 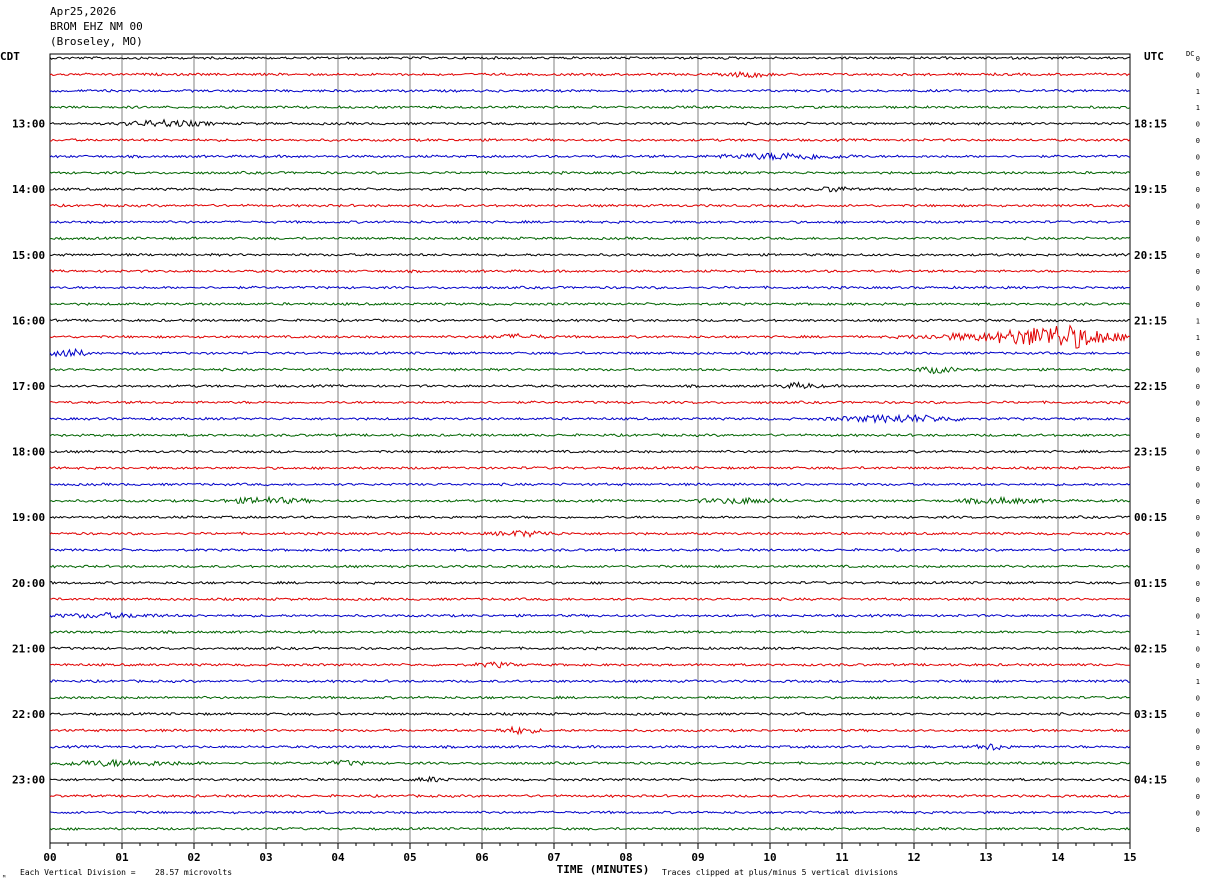 I want to click on scale-note-value: 28.57 microvolts, so click(x=193, y=872).